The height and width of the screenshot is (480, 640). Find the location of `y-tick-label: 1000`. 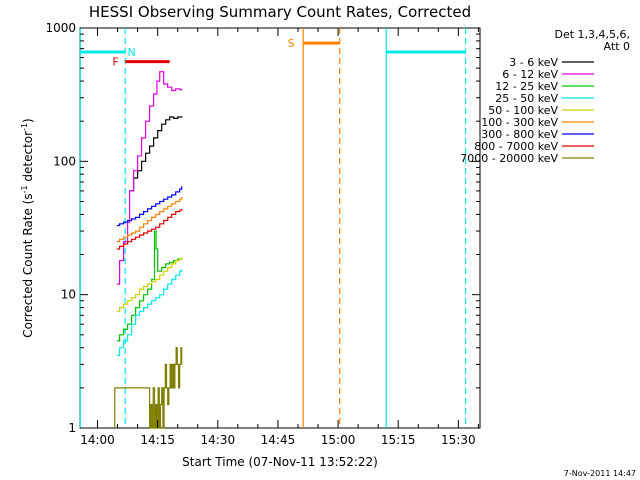

y-tick-label: 1000 is located at coordinates (60, 28).